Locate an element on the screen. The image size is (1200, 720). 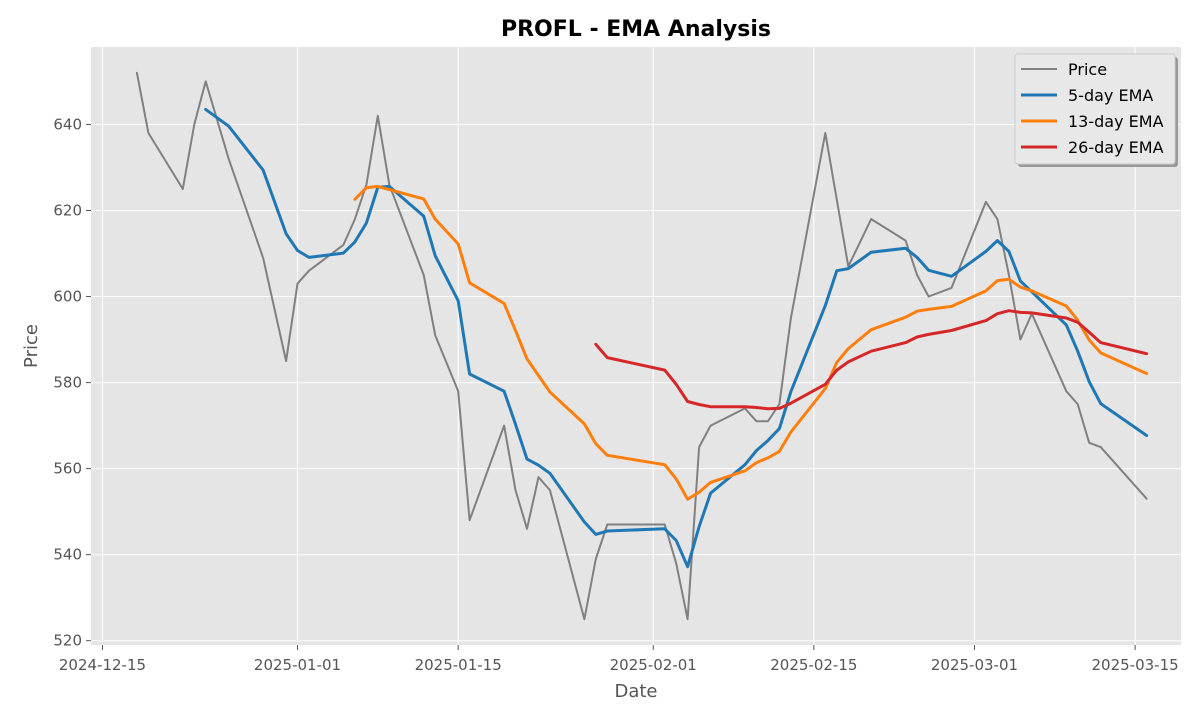
x-tick-label: 2024-12-15 is located at coordinates (102, 665).